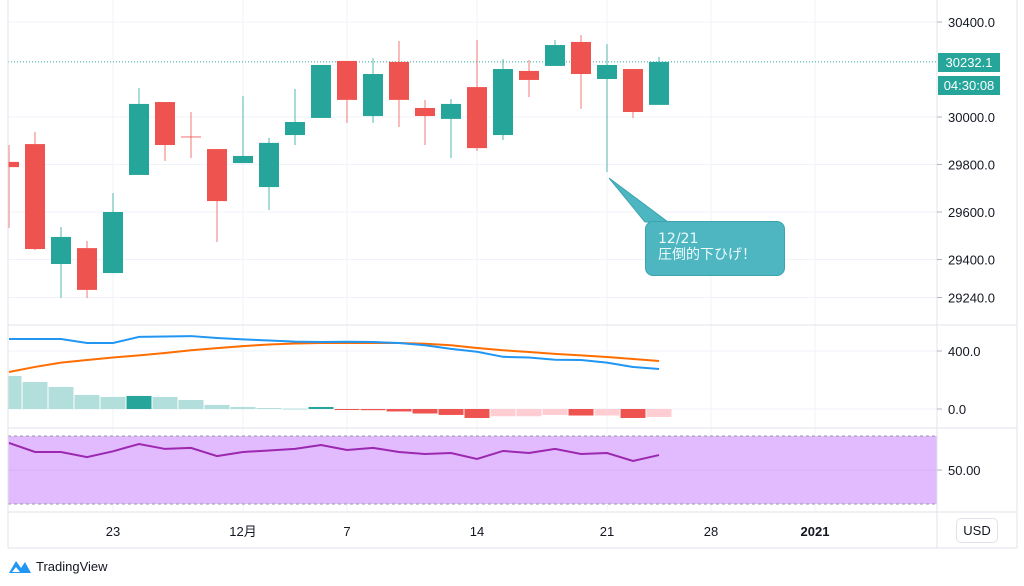  I want to click on rsi-tick-label: 50.00, so click(964, 470).